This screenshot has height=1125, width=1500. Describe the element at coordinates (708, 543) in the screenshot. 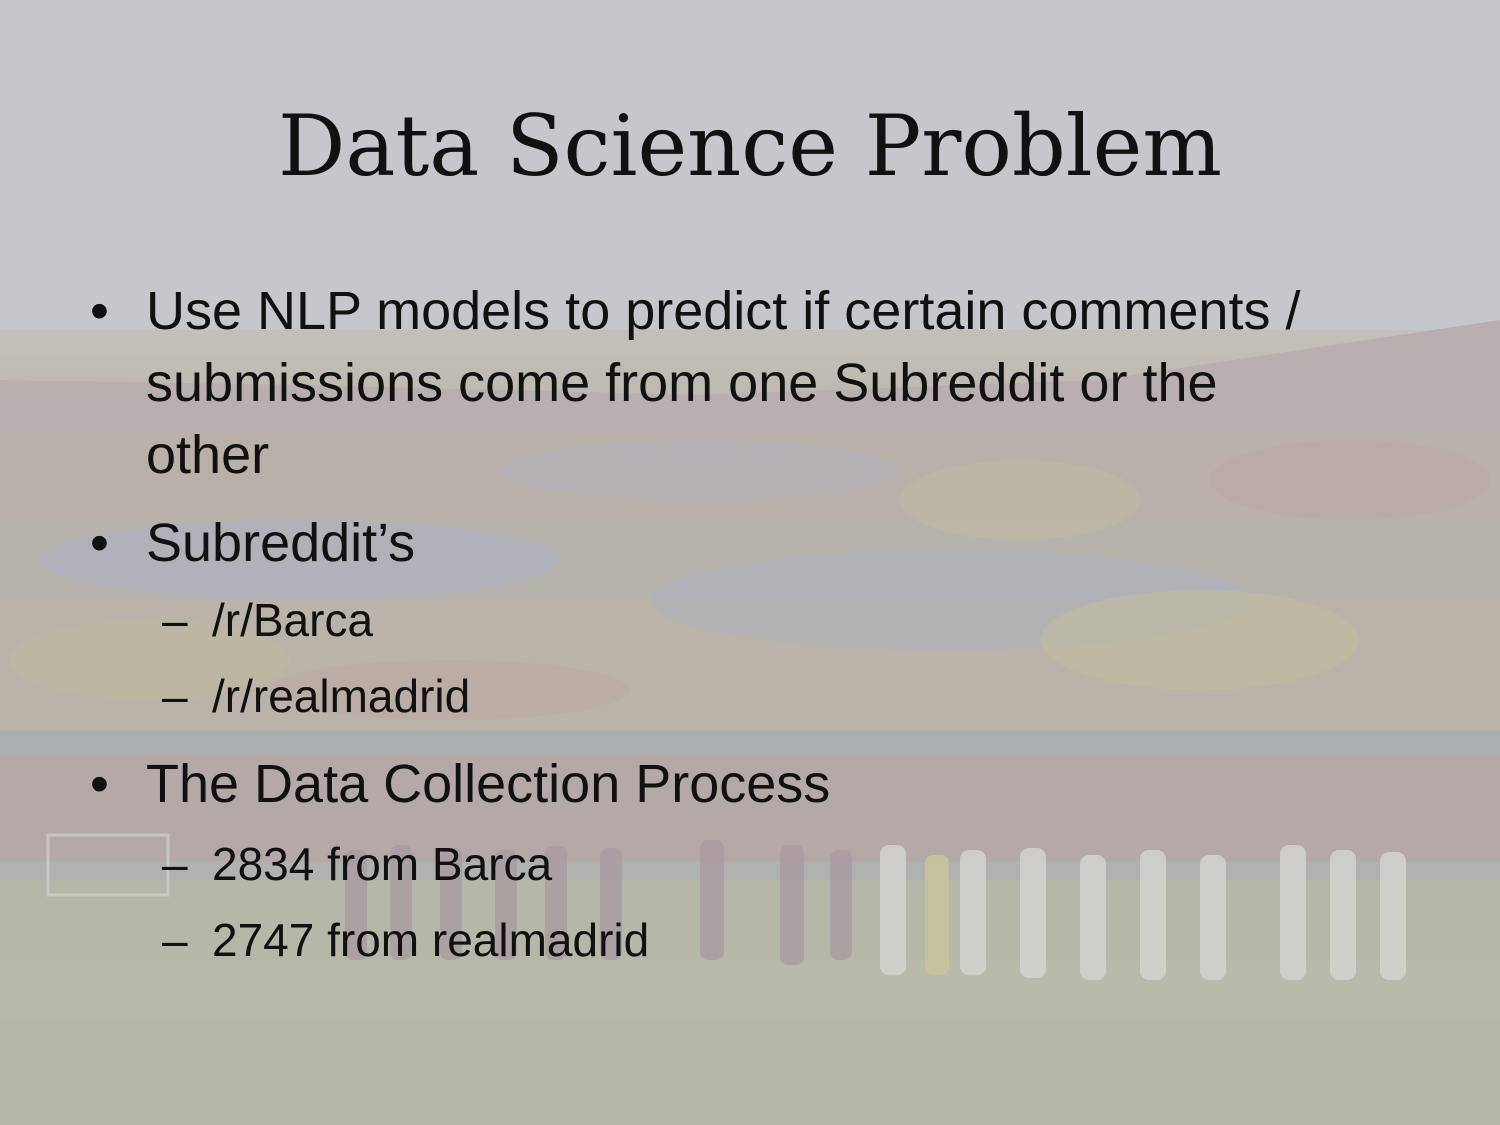

I see `bullet-item: • Subreddit’s` at that location.